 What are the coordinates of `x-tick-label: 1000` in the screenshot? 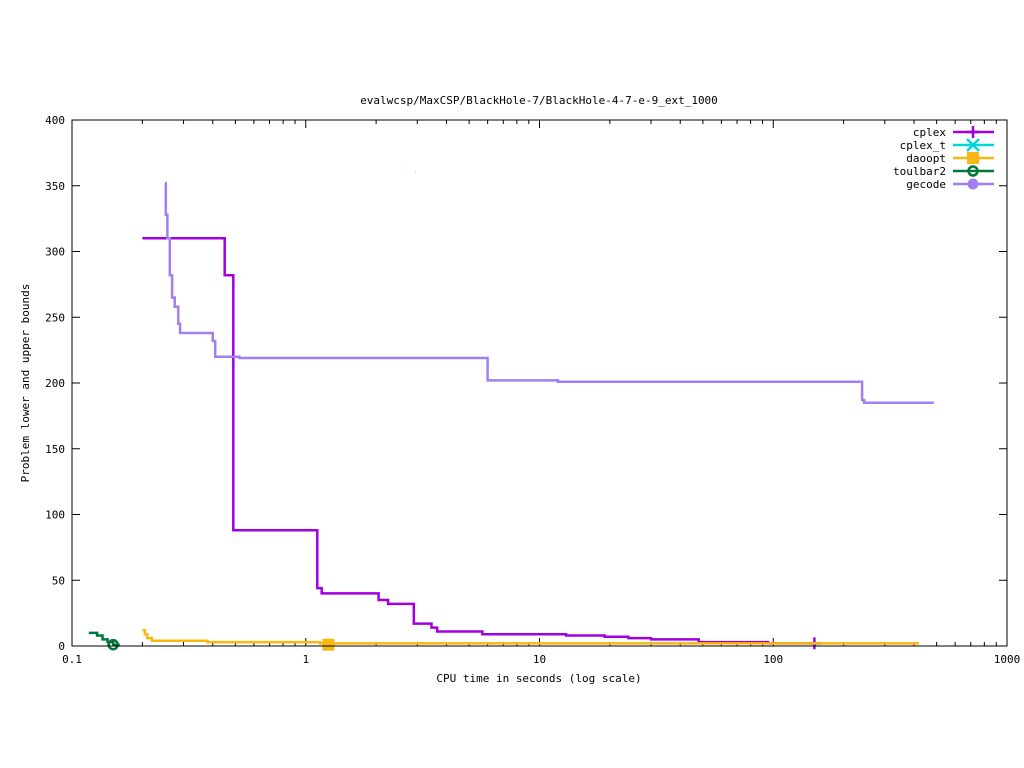 It's located at (1007, 659).